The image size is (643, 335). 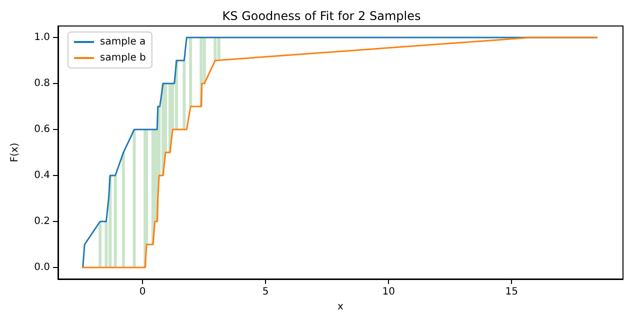 I want to click on y-tick-label: 0.2, so click(x=42, y=221).